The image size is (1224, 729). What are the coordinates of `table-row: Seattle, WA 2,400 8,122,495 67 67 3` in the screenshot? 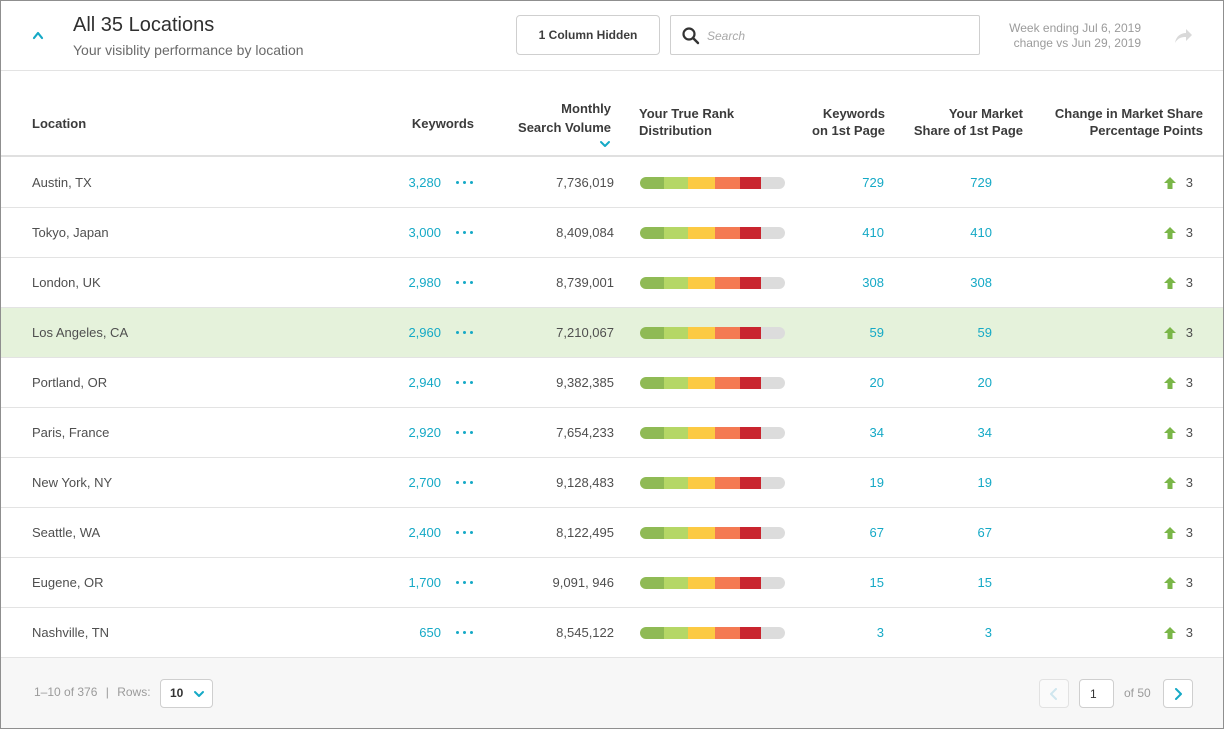 It's located at (612, 533).